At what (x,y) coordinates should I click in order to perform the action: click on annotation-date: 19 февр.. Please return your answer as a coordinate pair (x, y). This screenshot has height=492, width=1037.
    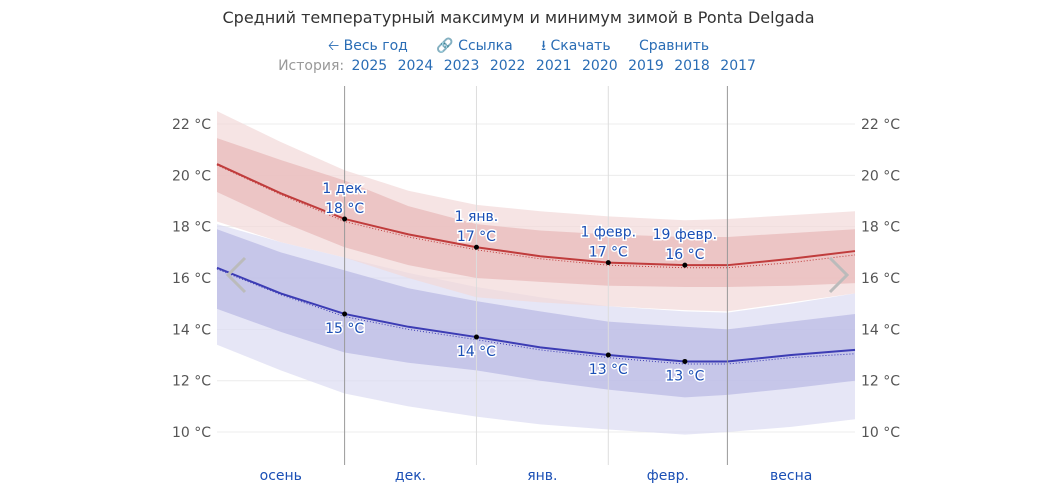
    Looking at the image, I should click on (685, 235).